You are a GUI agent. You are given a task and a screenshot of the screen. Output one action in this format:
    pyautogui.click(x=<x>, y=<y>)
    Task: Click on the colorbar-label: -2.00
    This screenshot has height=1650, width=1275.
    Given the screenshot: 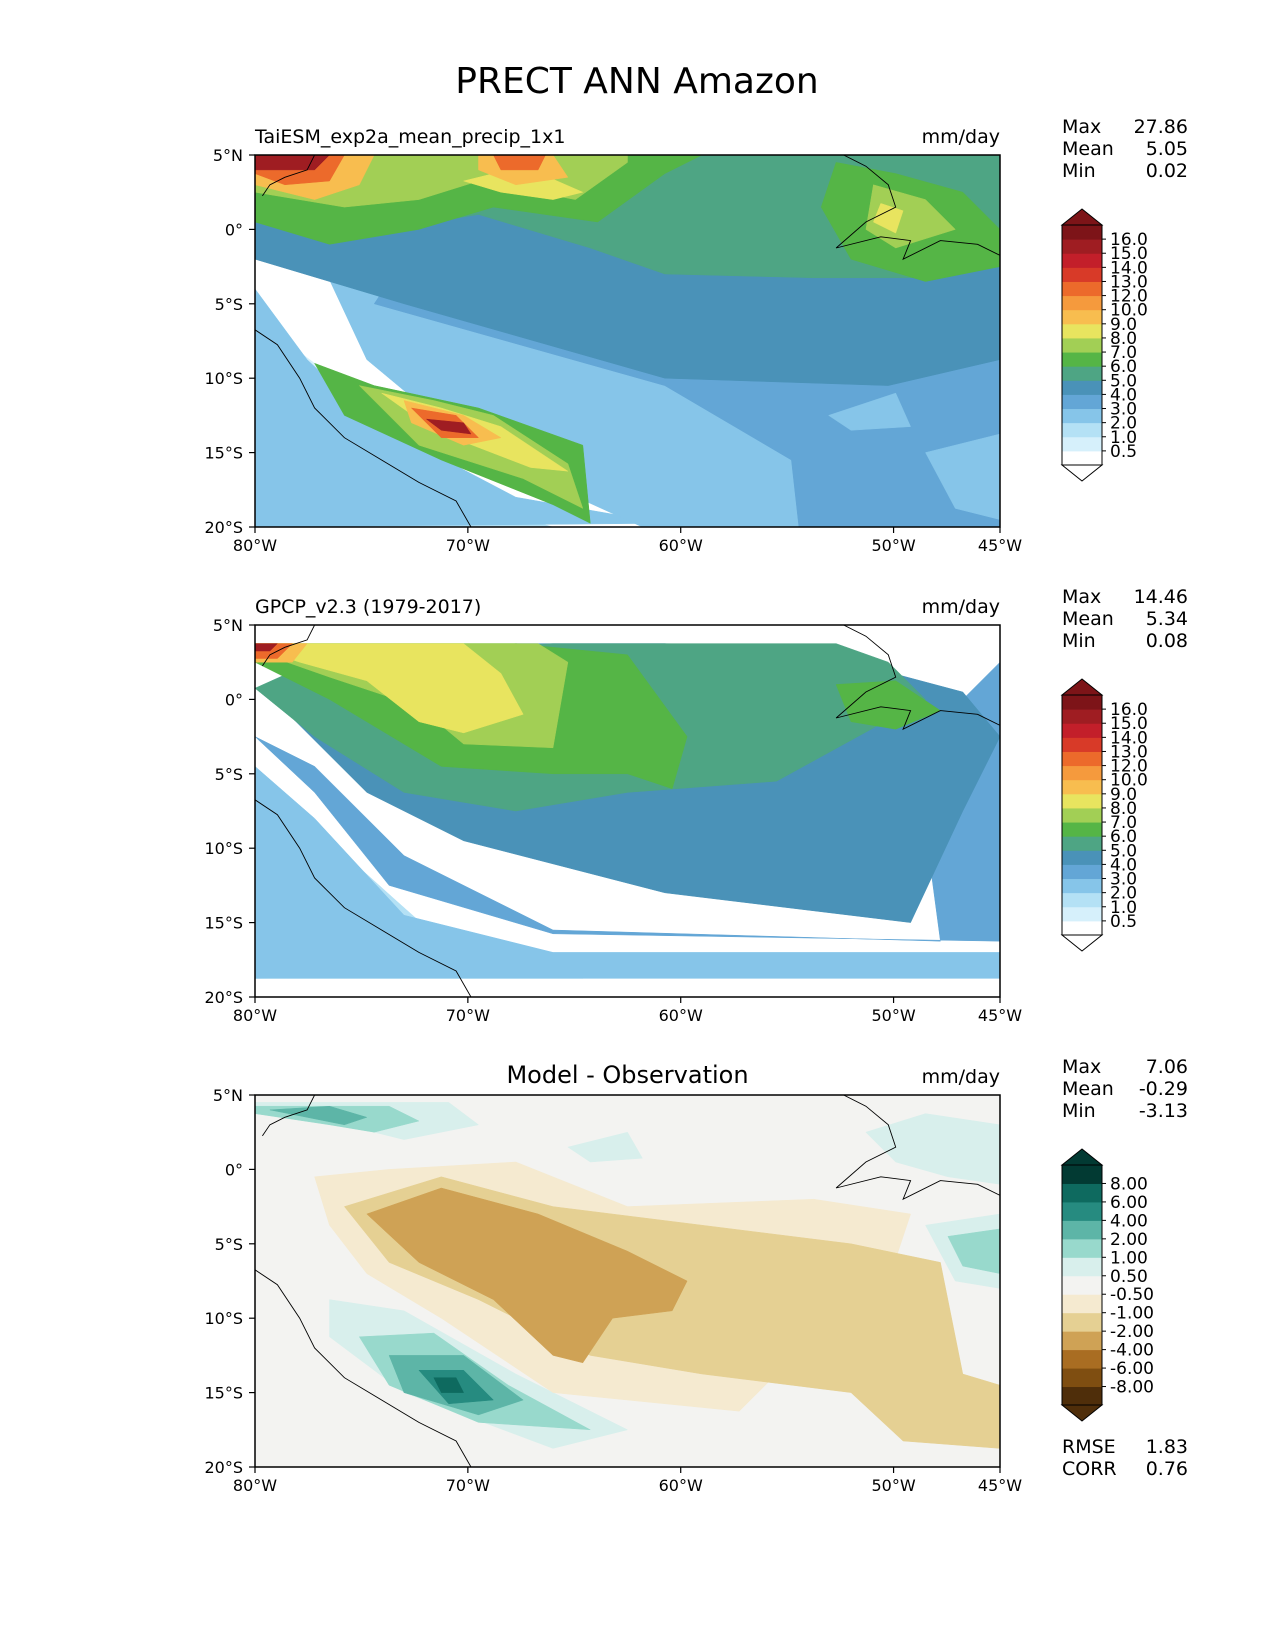 What is the action you would take?
    pyautogui.click(x=1132, y=1332)
    